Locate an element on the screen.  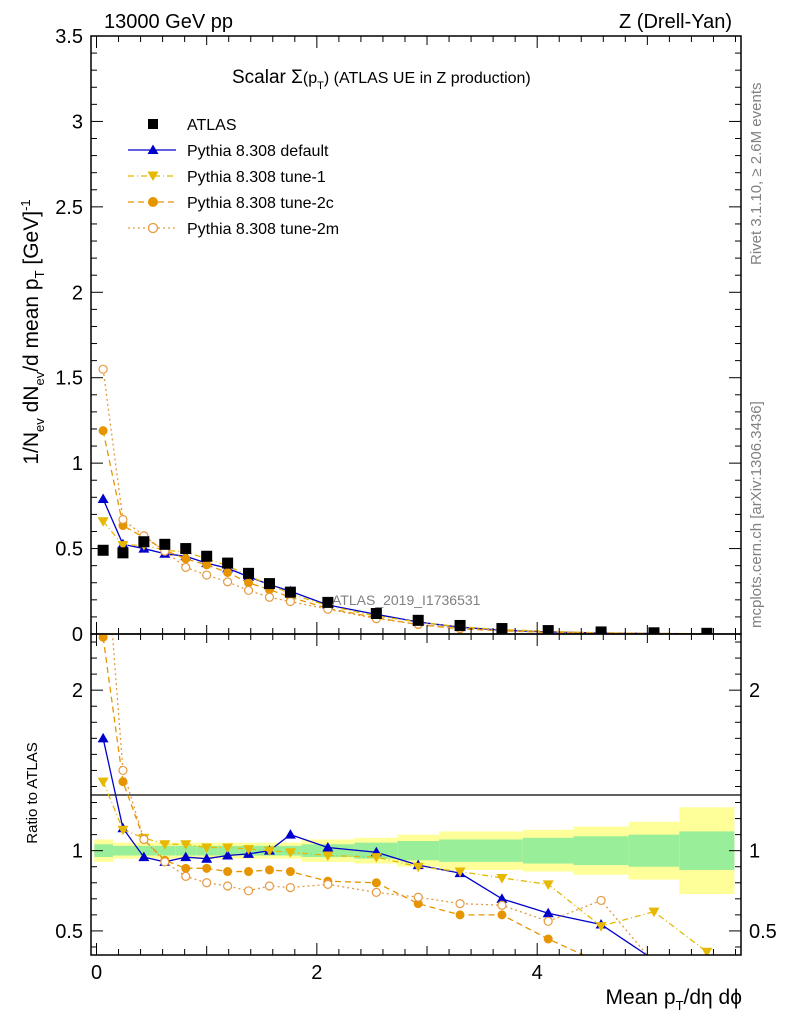
ratio-ytick-label-right-2: 2 is located at coordinates (754, 691).